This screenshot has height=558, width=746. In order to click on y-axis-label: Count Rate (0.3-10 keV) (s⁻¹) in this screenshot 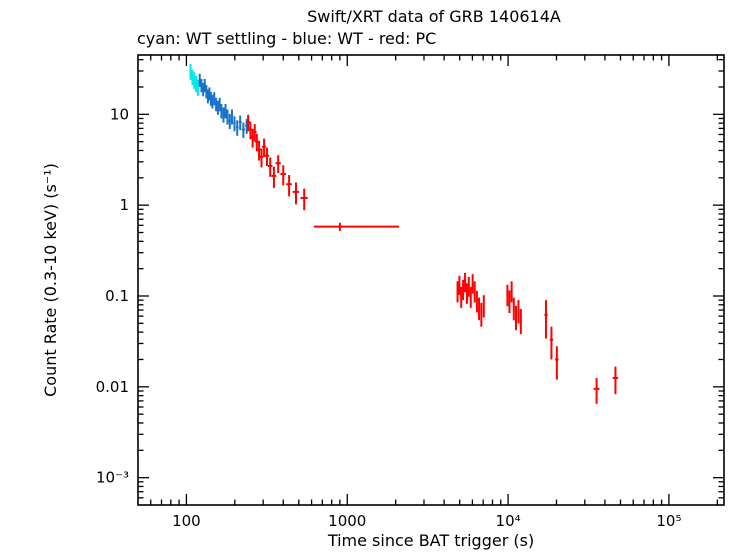, I will do `click(50, 280)`.